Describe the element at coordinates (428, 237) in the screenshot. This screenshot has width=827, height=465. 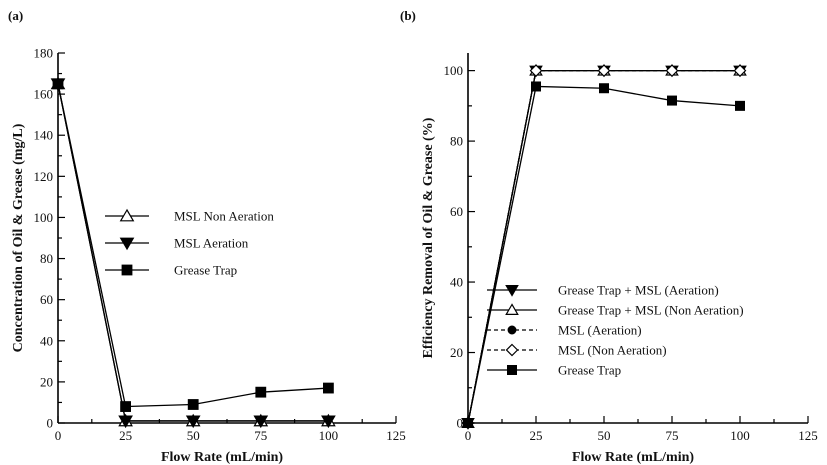
I see `y-axis-title: Efficiency Removal of Oil & Grease (%)` at that location.